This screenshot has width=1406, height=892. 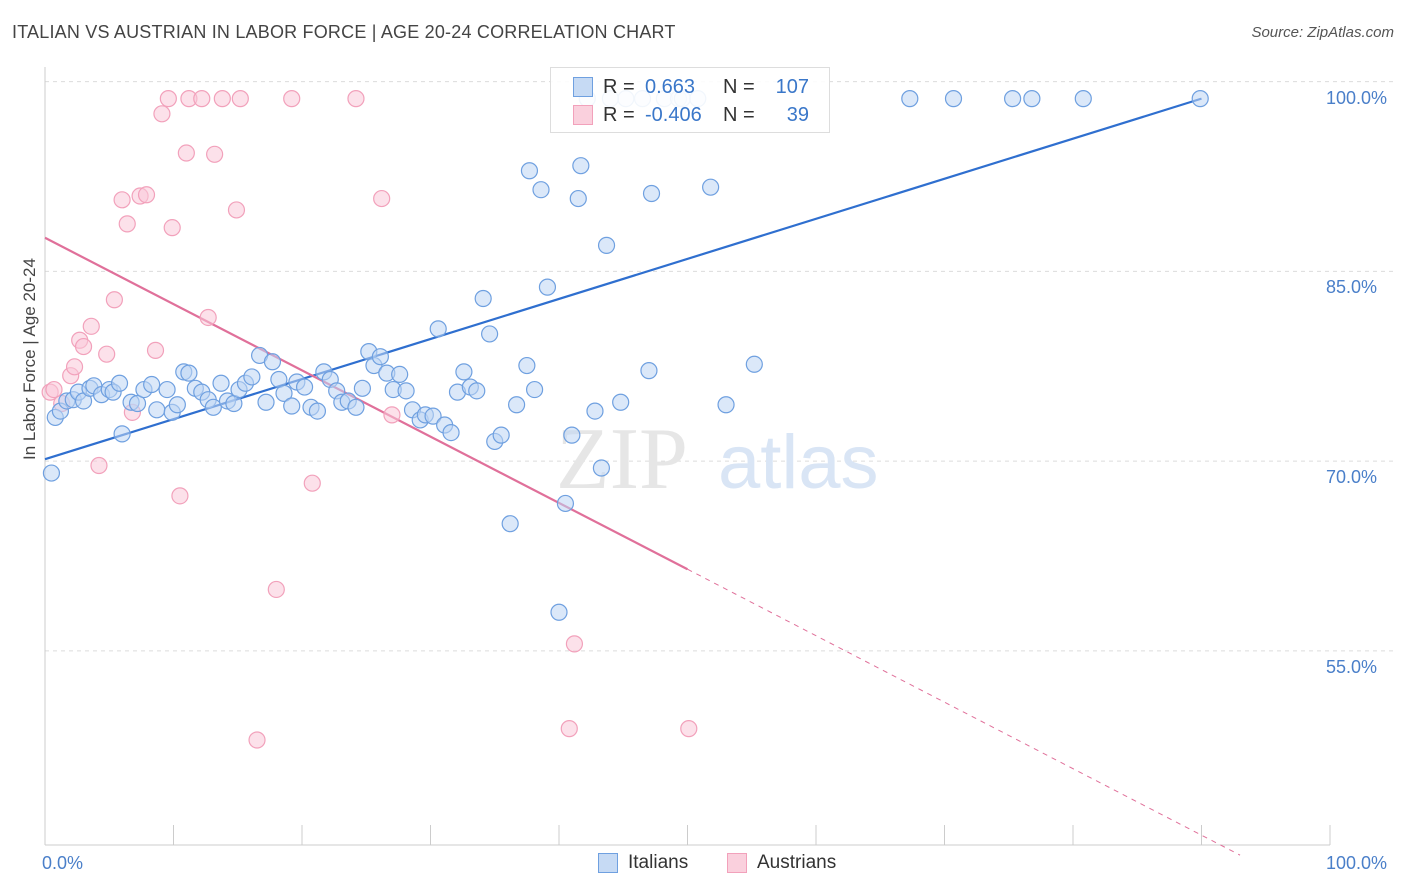 I want to click on legend-r-value: -0.406, so click(x=673, y=114).